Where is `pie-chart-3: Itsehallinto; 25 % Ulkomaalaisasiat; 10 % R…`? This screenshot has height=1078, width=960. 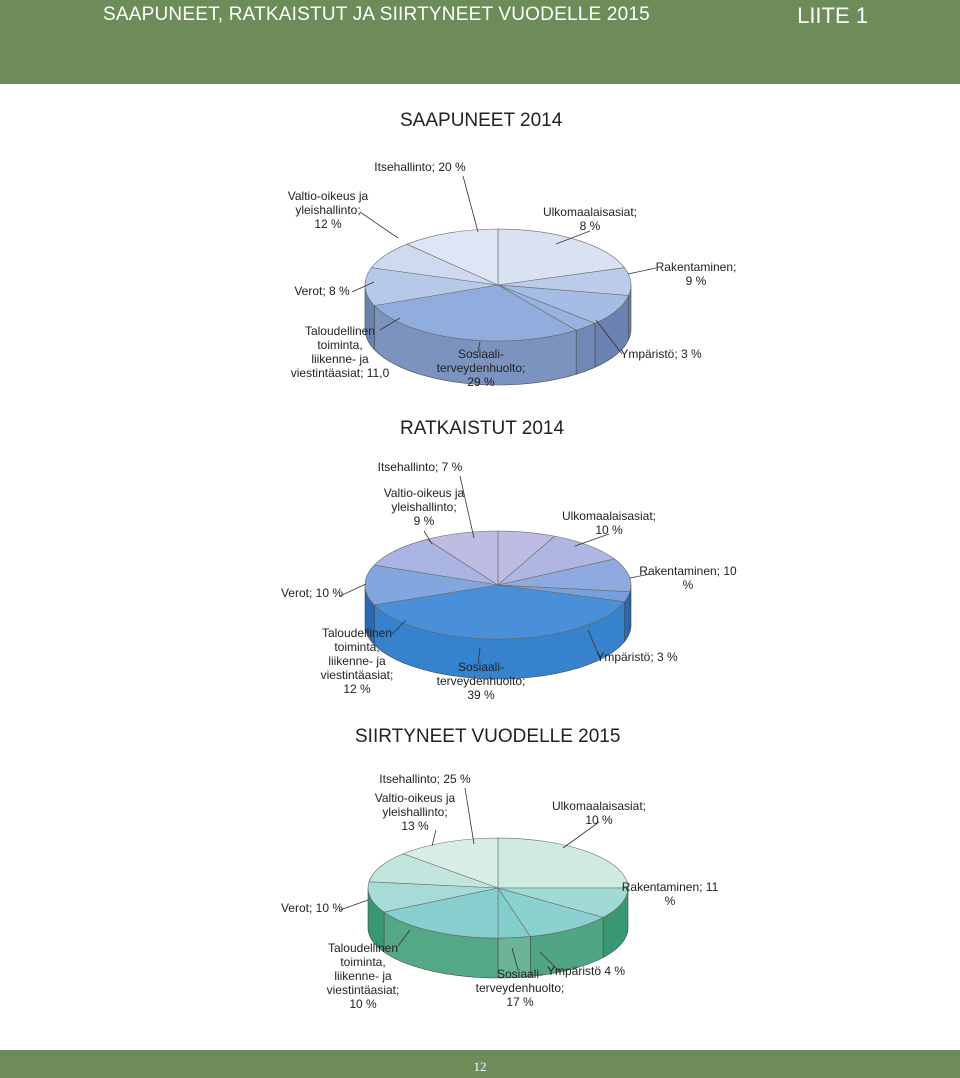
pie-chart-3: Itsehallinto; 25 % Ulkomaalaisasiat; 10 % R… is located at coordinates (500, 891).